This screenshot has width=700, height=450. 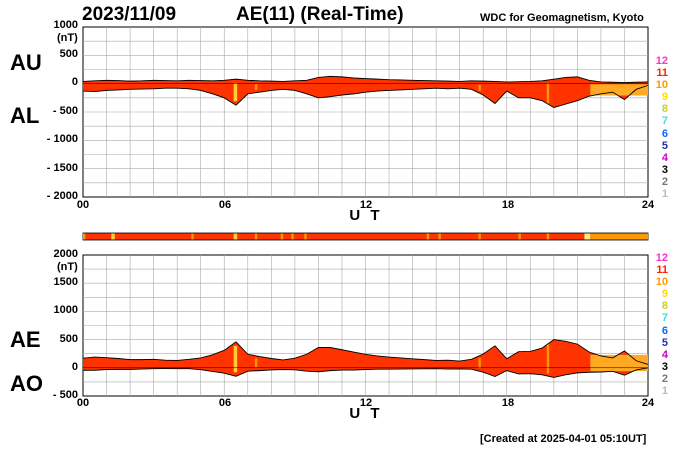 What do you see at coordinates (366, 372) in the screenshot?
I see `bottom-lower-line` at bounding box center [366, 372].